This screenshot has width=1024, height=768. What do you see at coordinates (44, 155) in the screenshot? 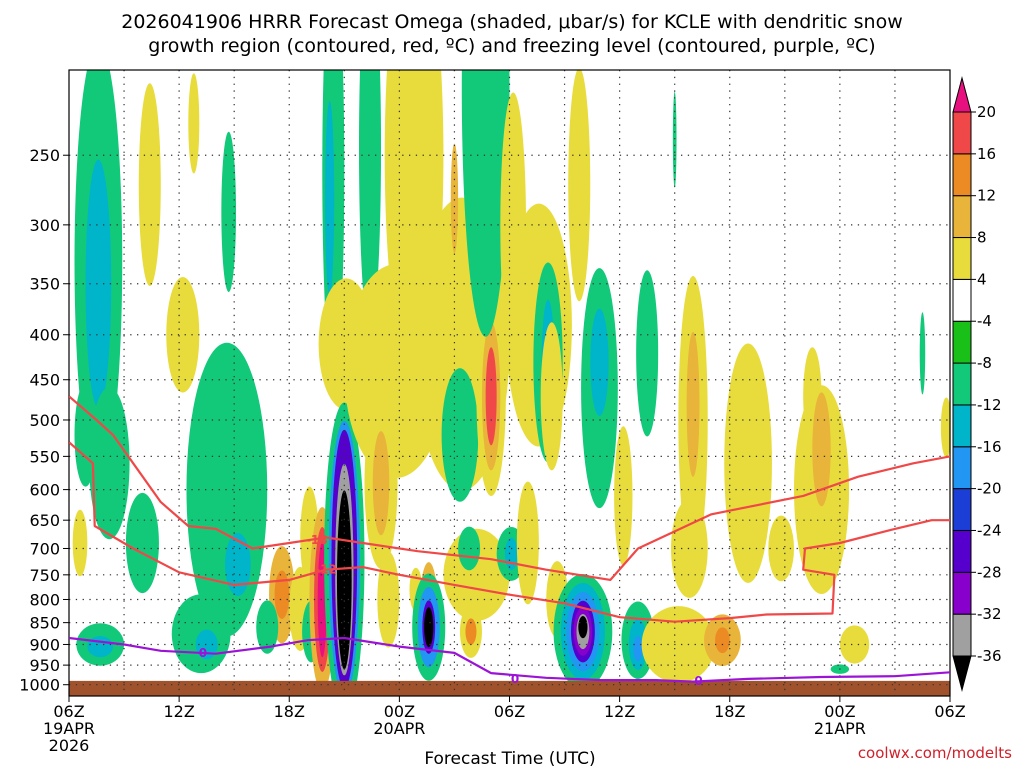
I see `y-tick-label-250: 250` at bounding box center [44, 155].